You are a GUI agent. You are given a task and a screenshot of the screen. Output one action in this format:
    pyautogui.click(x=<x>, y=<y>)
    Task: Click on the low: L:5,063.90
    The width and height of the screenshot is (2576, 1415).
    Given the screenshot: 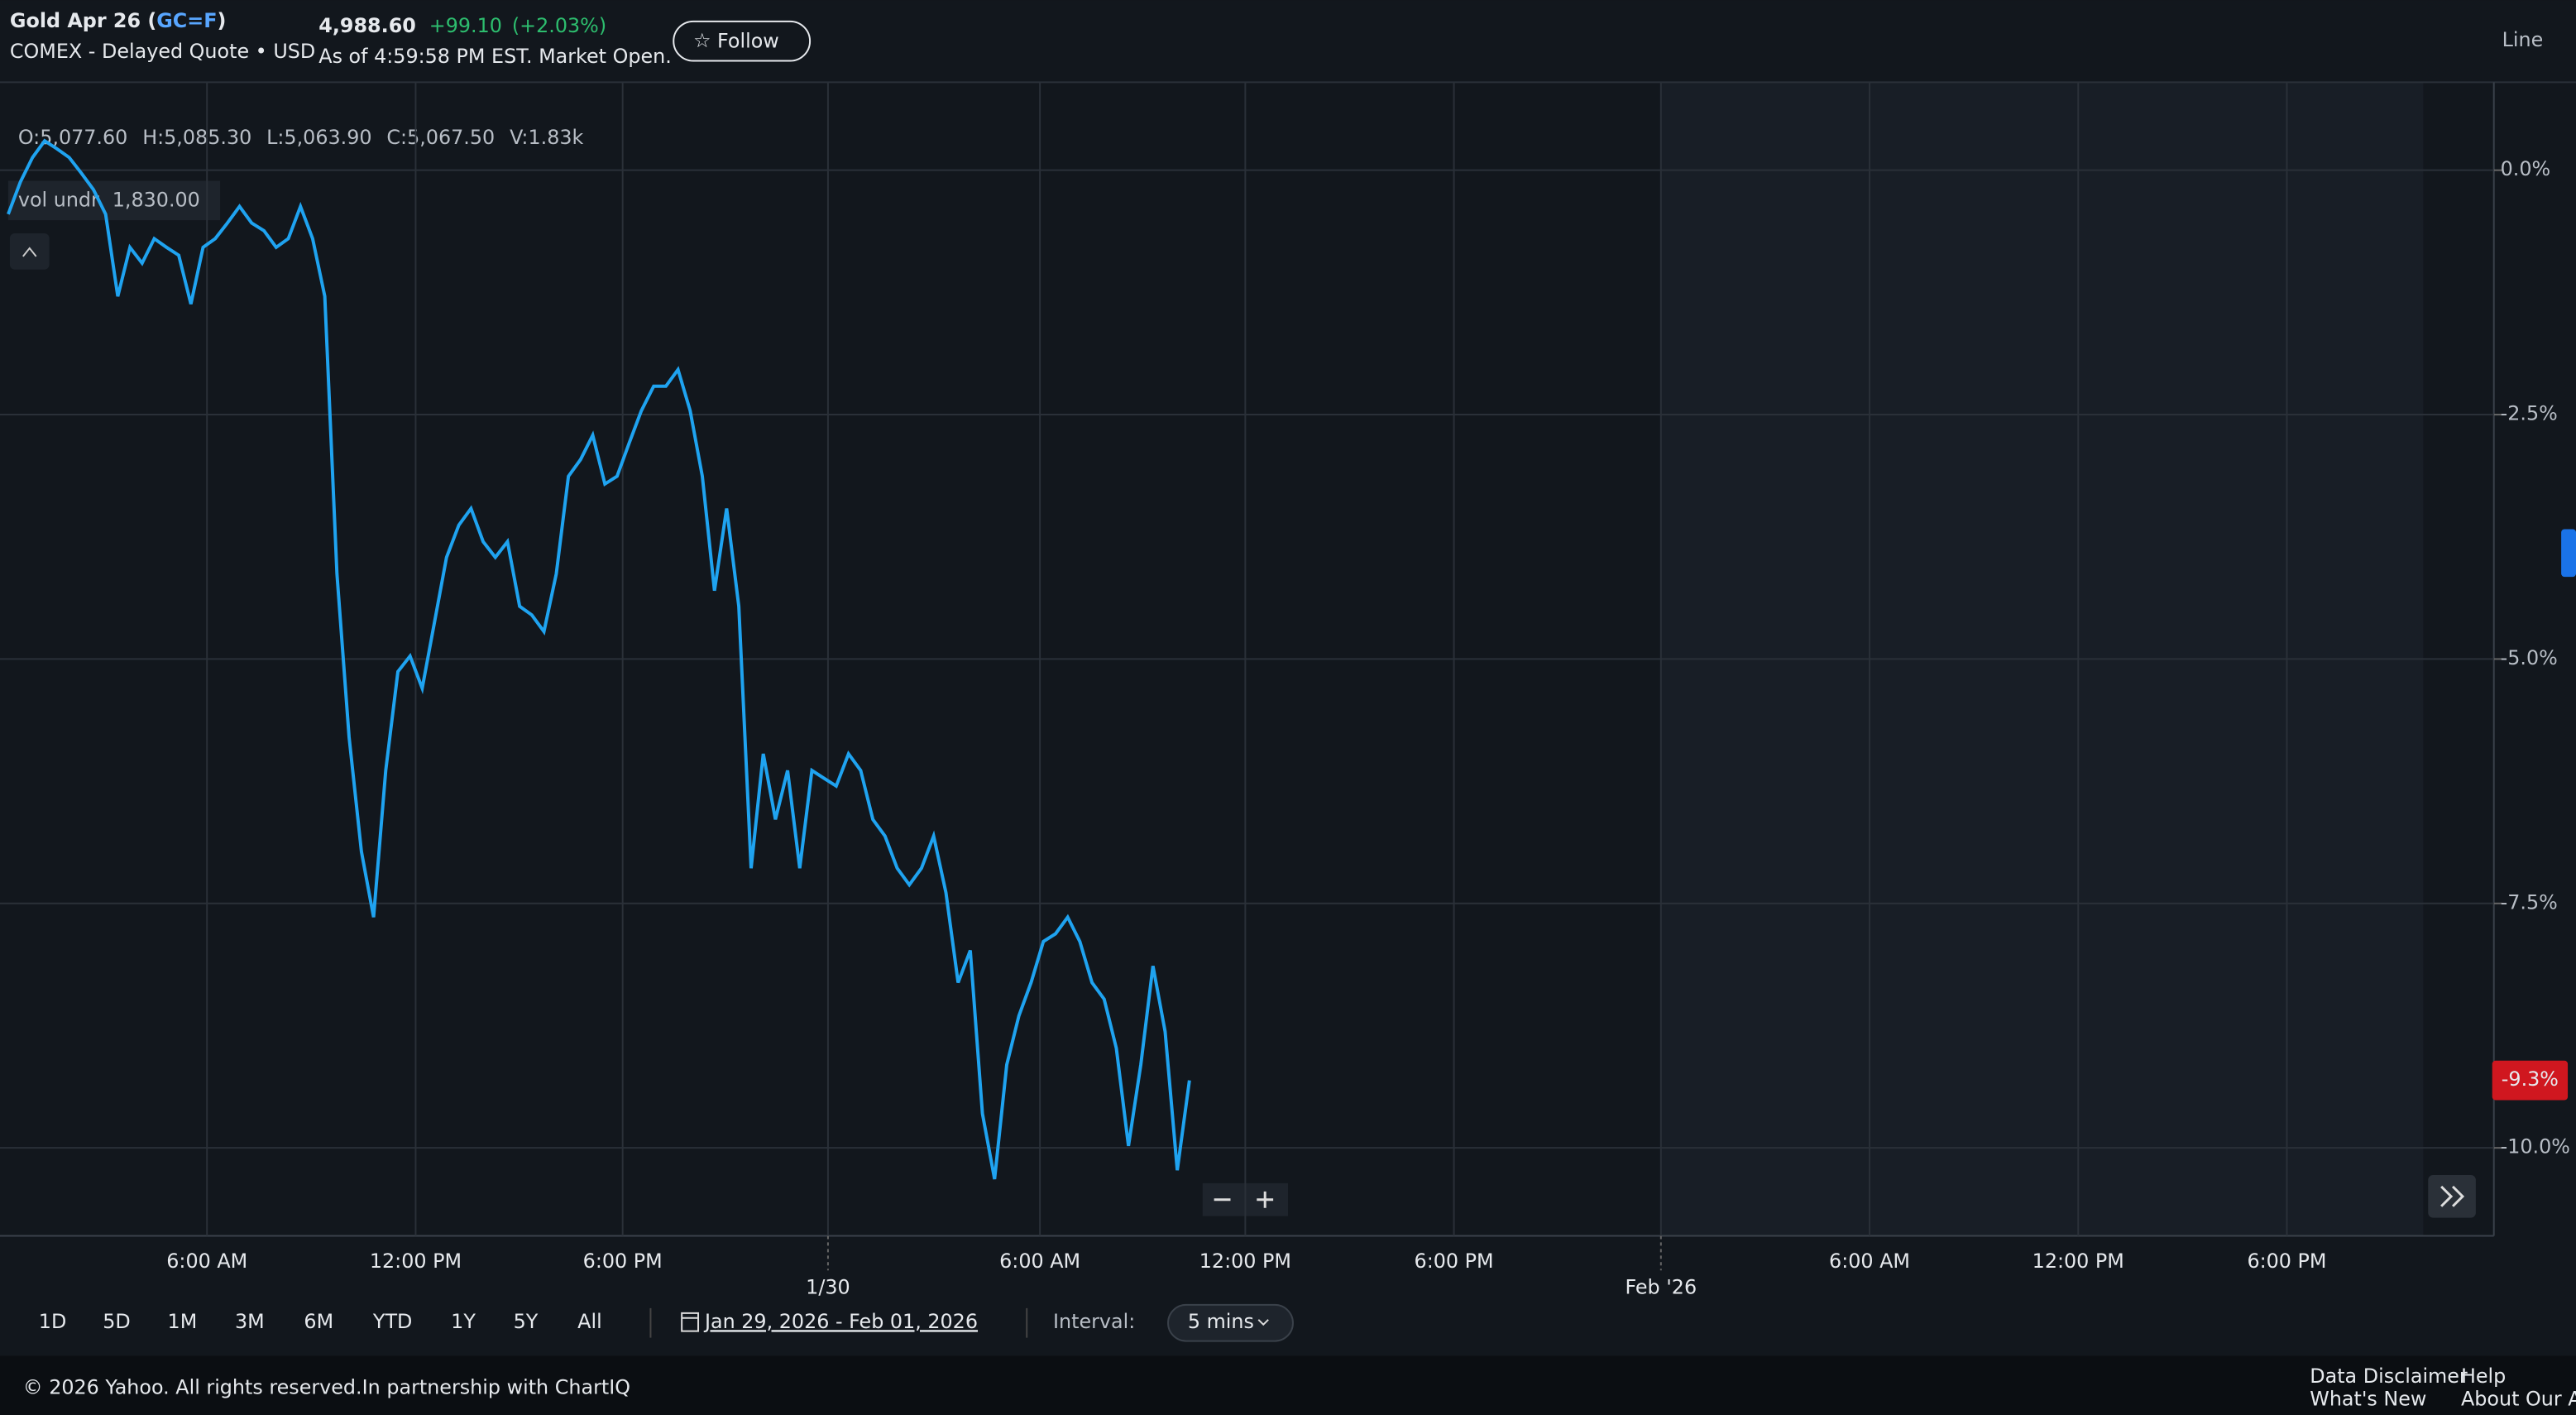 What is the action you would take?
    pyautogui.click(x=318, y=136)
    